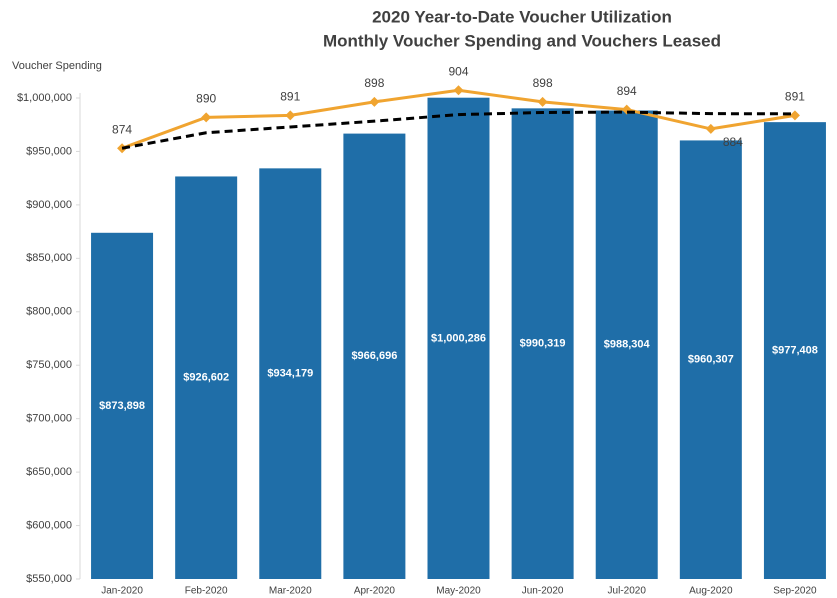  What do you see at coordinates (711, 591) in the screenshot?
I see `x-tick-label: Aug-2020` at bounding box center [711, 591].